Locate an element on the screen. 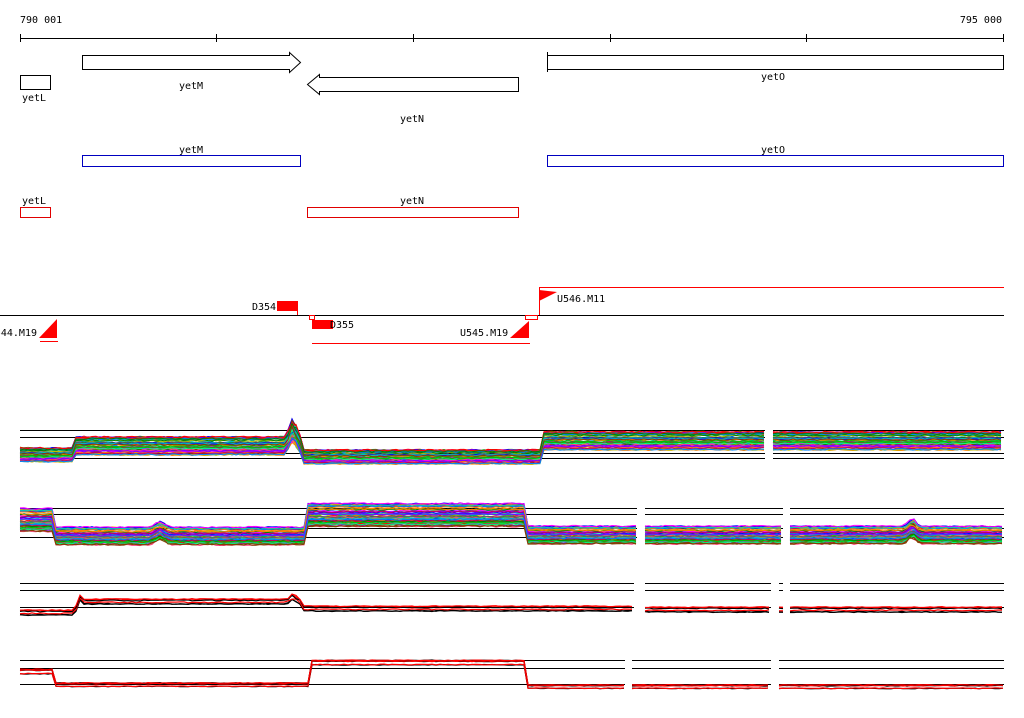 The height and width of the screenshot is (718, 1024). fwd-gene-yetO: yetO is located at coordinates (776, 156).